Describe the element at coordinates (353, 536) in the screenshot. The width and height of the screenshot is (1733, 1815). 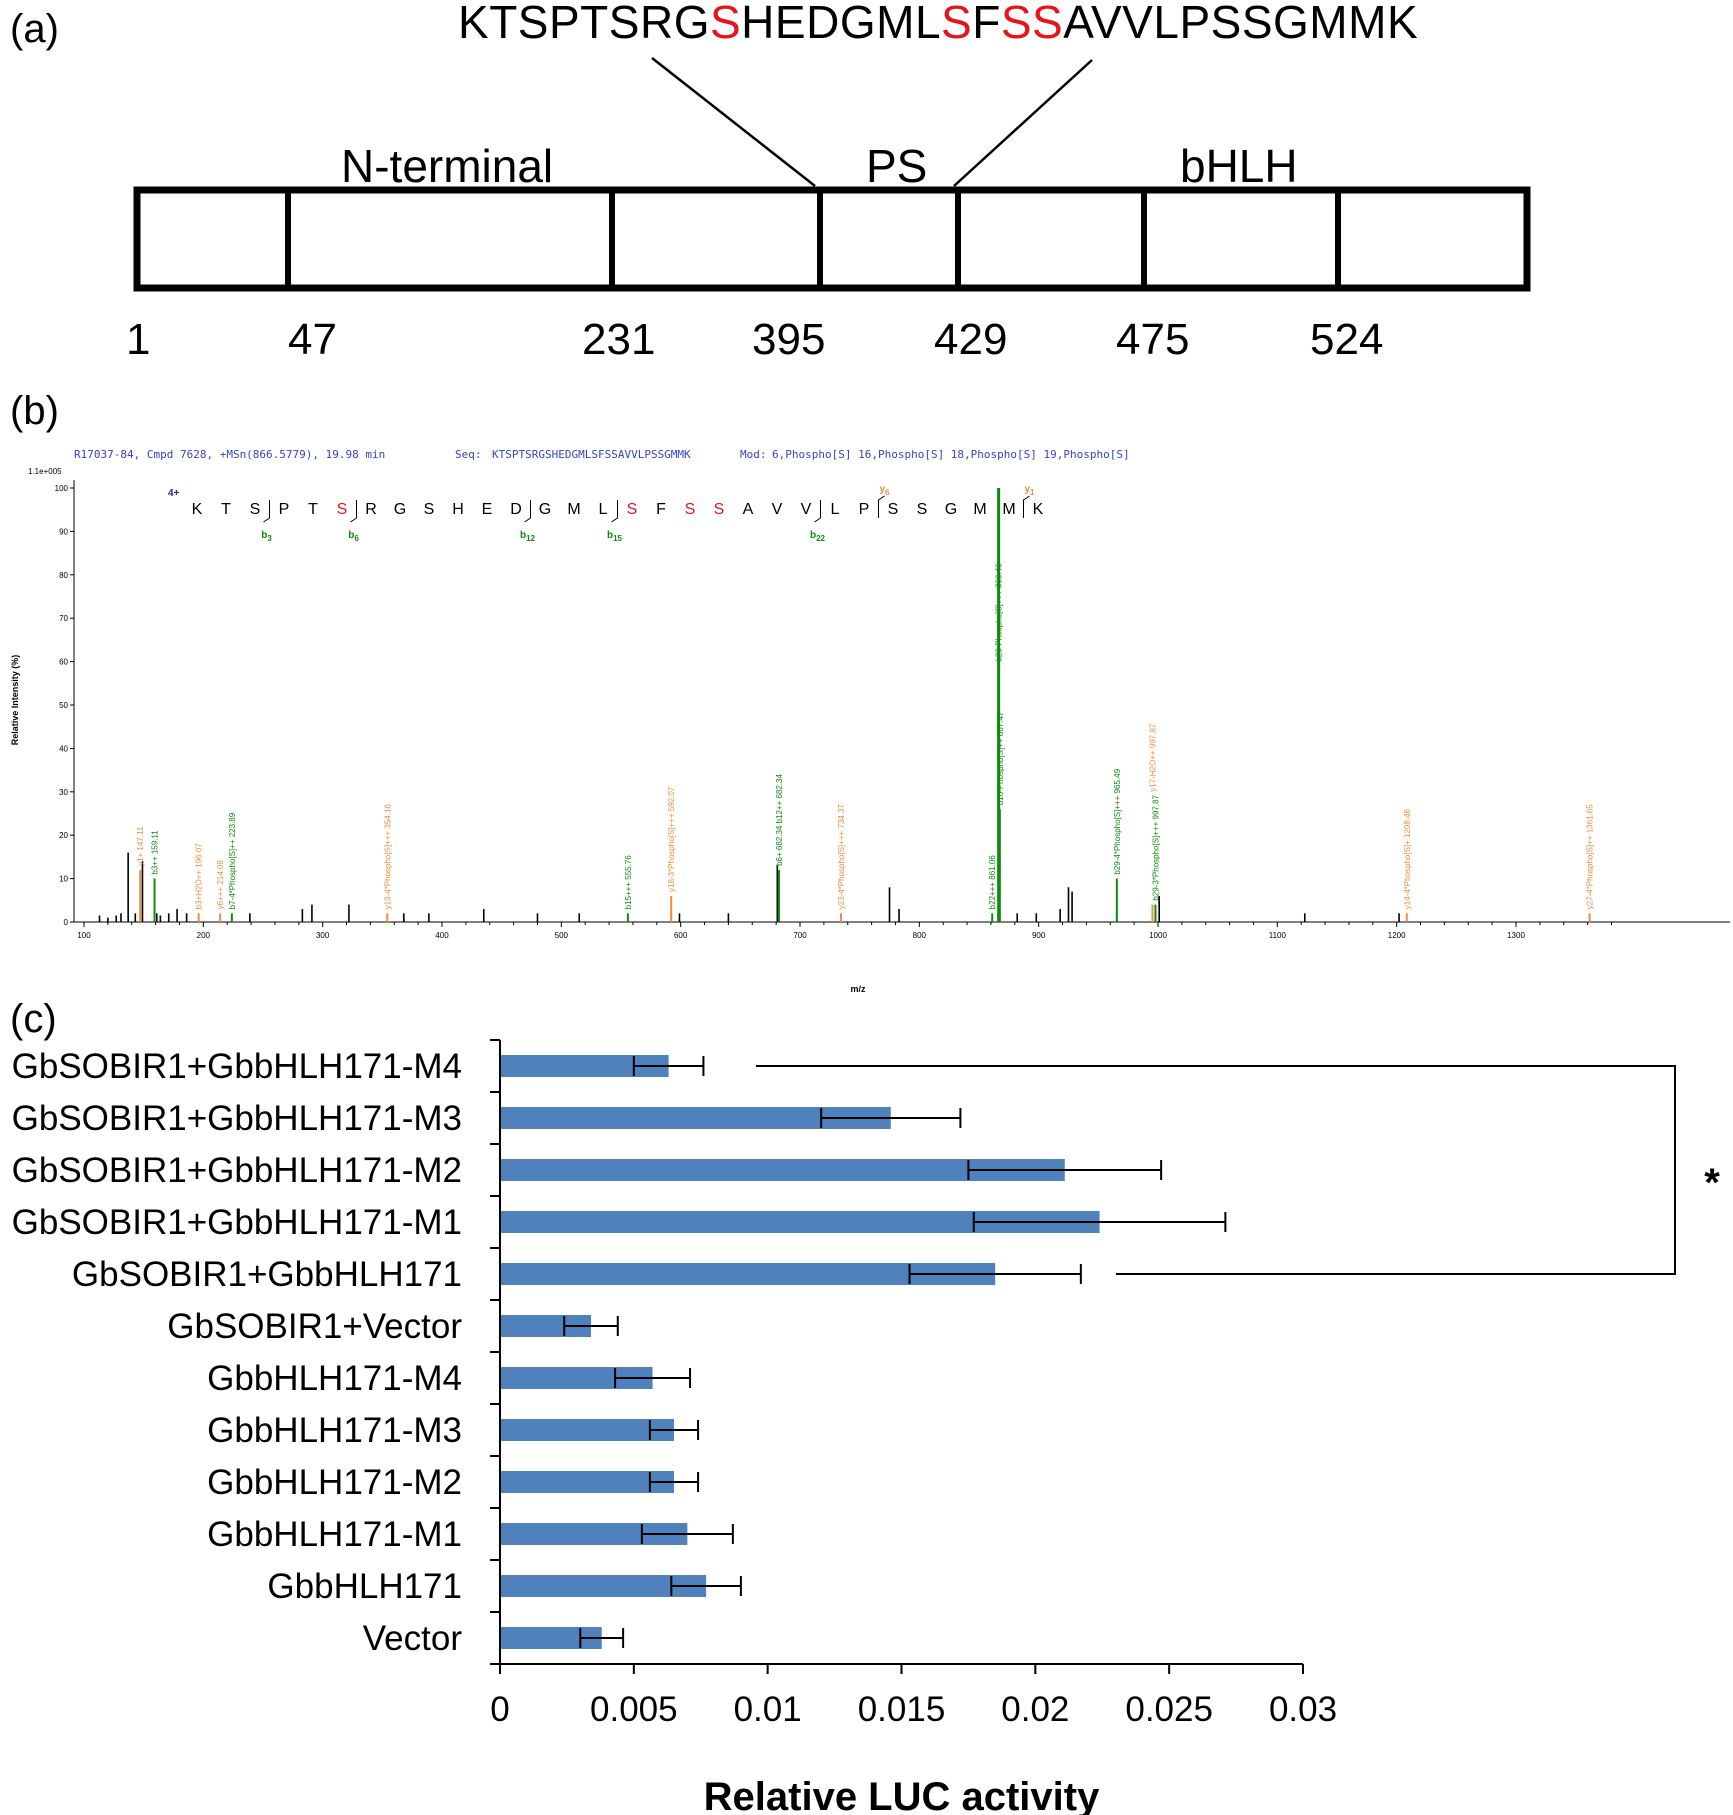
I see `ms-b-fragment-label: b6` at that location.